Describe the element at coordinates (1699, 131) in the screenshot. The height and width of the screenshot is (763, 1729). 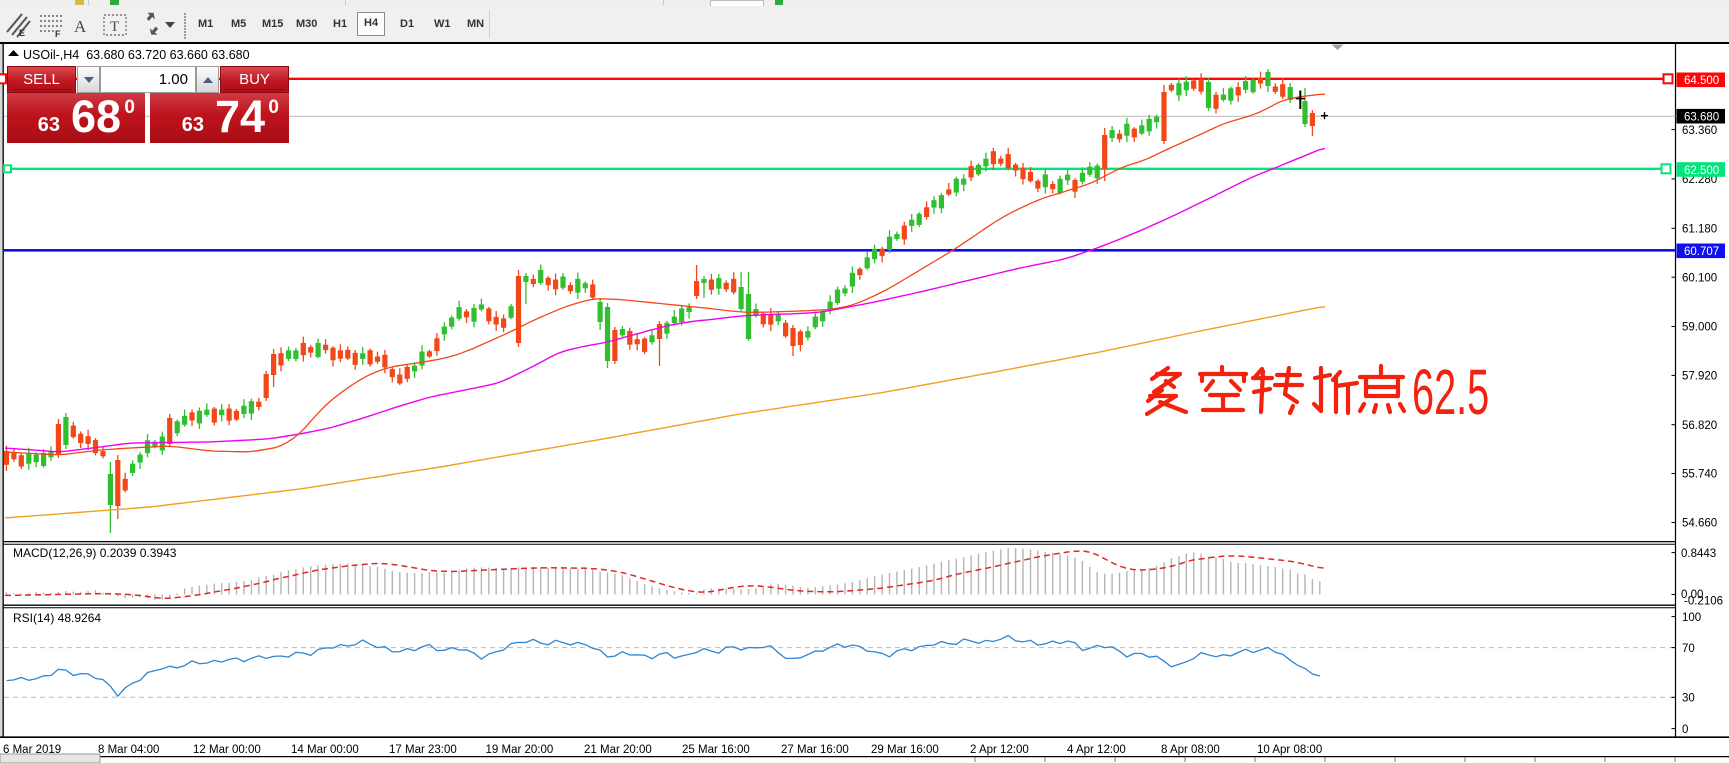
I see `svg-text: 63.360` at that location.